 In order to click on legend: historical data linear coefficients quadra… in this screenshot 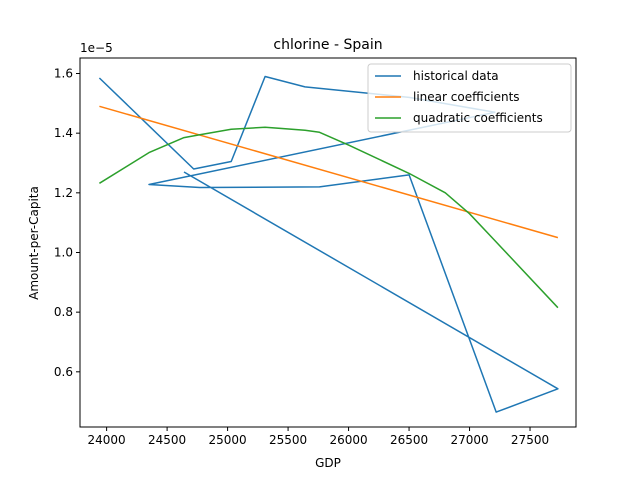, I will do `click(469, 98)`.